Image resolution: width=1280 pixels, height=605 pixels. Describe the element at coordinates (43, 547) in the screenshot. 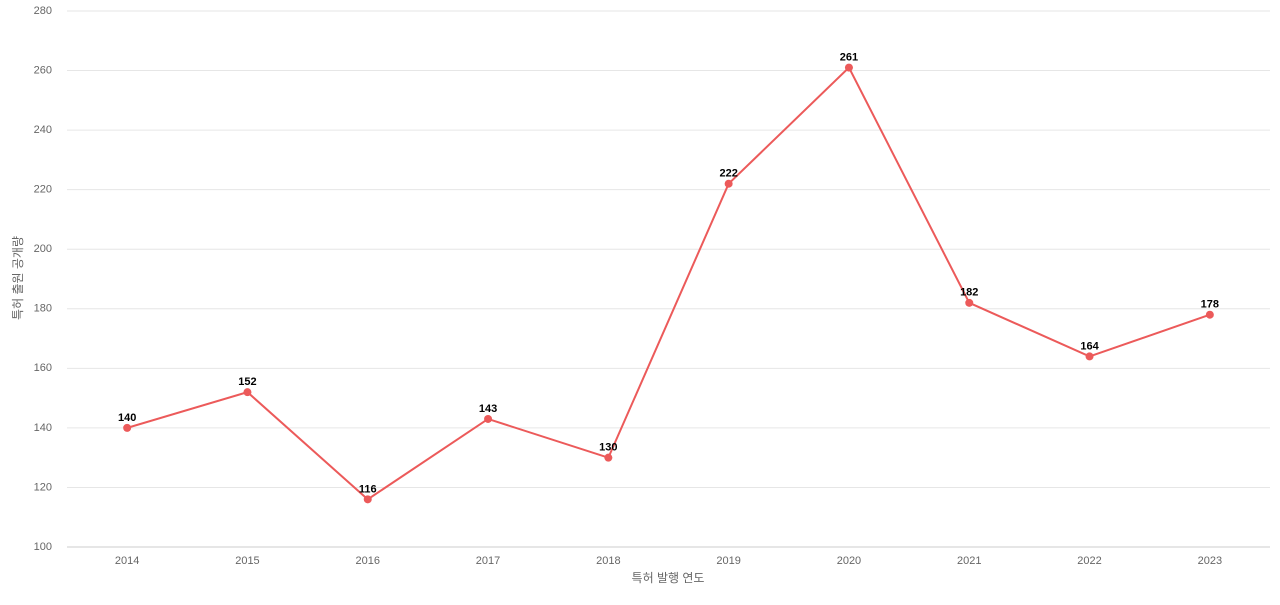

I see `y-tick-label: 100` at that location.